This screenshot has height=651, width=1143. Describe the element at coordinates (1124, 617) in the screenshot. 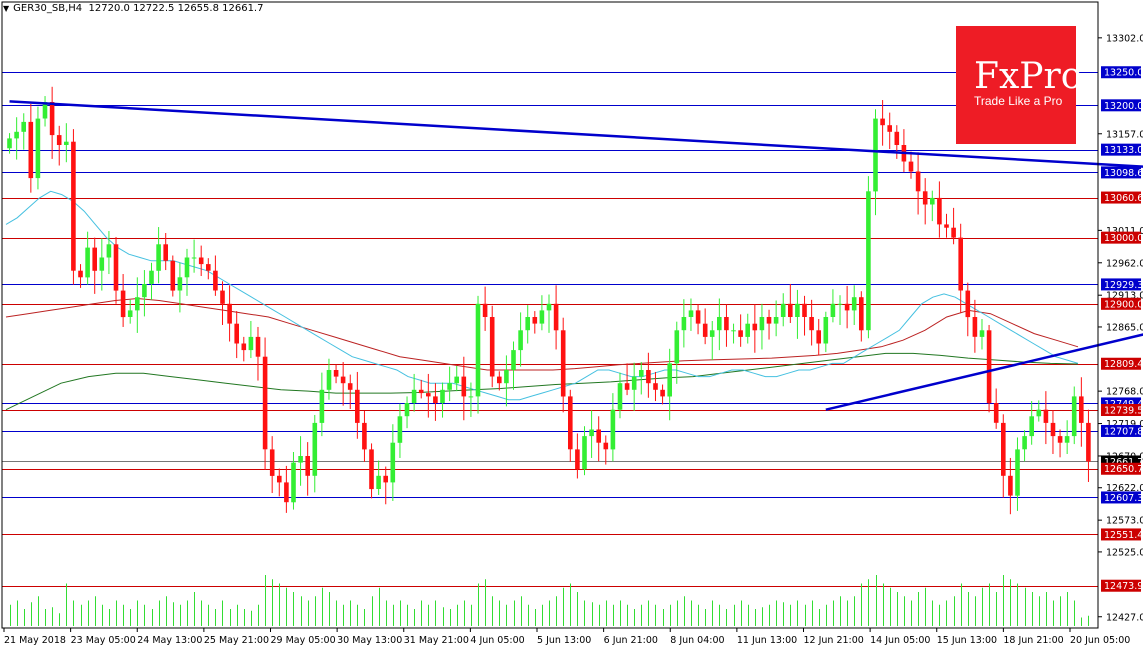

I see `y-tick-label: 12427.0` at that location.